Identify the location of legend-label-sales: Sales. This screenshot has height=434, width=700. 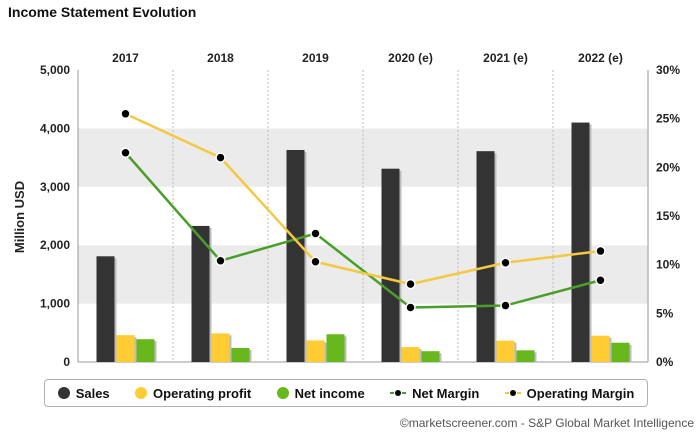
(92, 393).